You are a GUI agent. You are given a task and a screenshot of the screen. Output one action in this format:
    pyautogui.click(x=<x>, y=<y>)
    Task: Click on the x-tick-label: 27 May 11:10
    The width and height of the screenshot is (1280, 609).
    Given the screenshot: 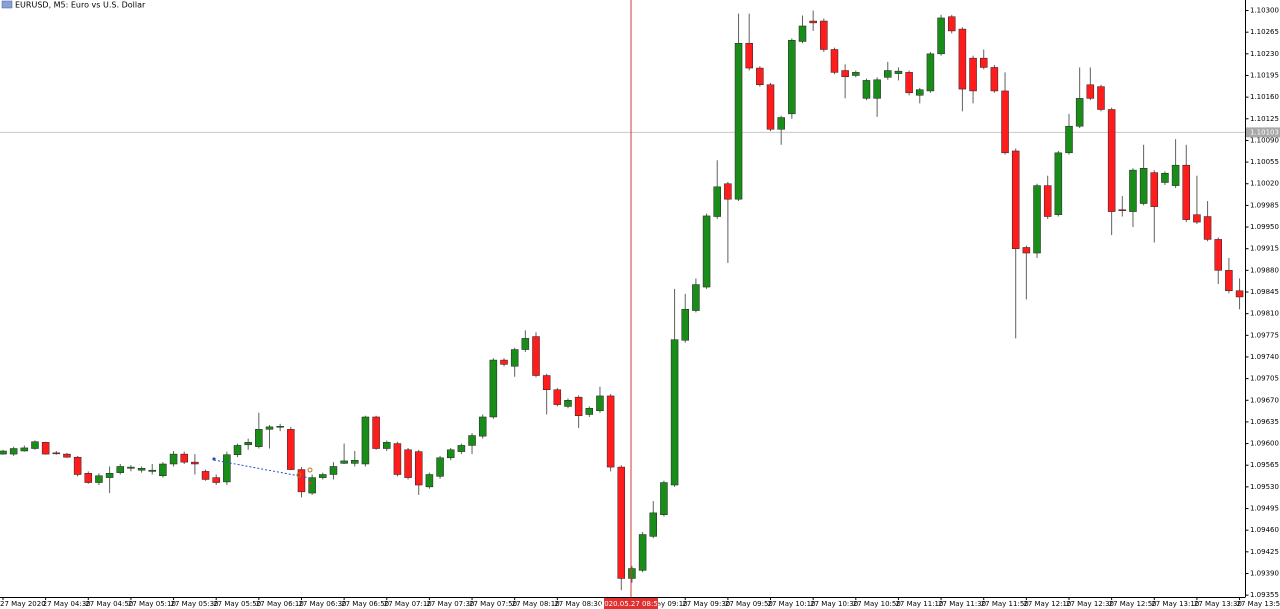 What is the action you would take?
    pyautogui.click(x=919, y=604)
    